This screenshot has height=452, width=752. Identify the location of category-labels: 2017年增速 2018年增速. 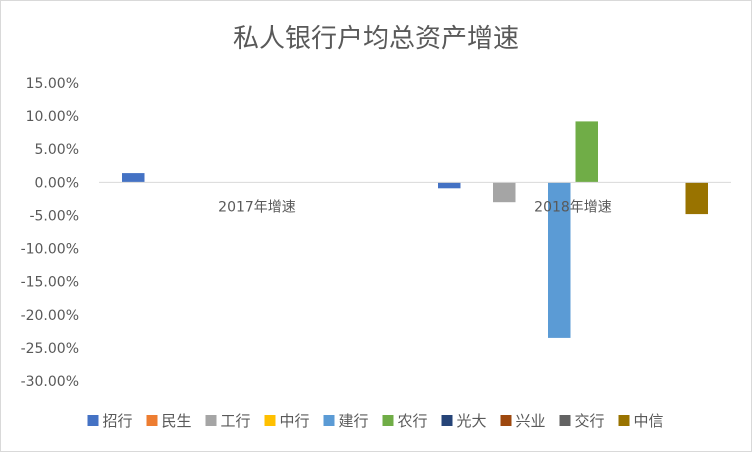
(415, 207).